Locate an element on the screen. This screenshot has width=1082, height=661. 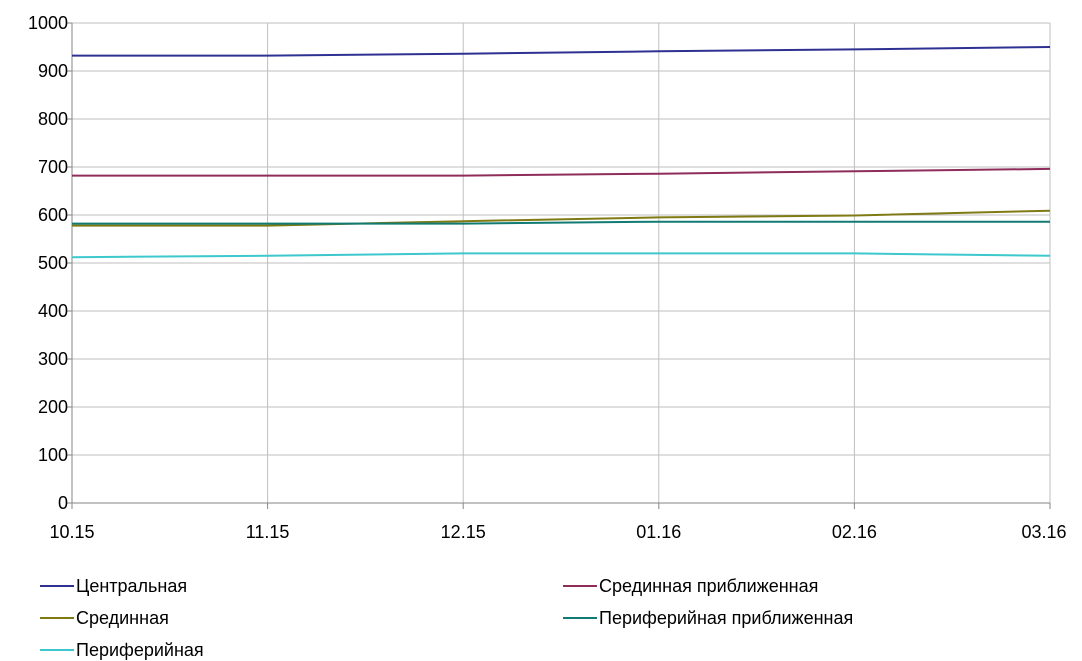
x-tick-label: 10.15 is located at coordinates (71, 532).